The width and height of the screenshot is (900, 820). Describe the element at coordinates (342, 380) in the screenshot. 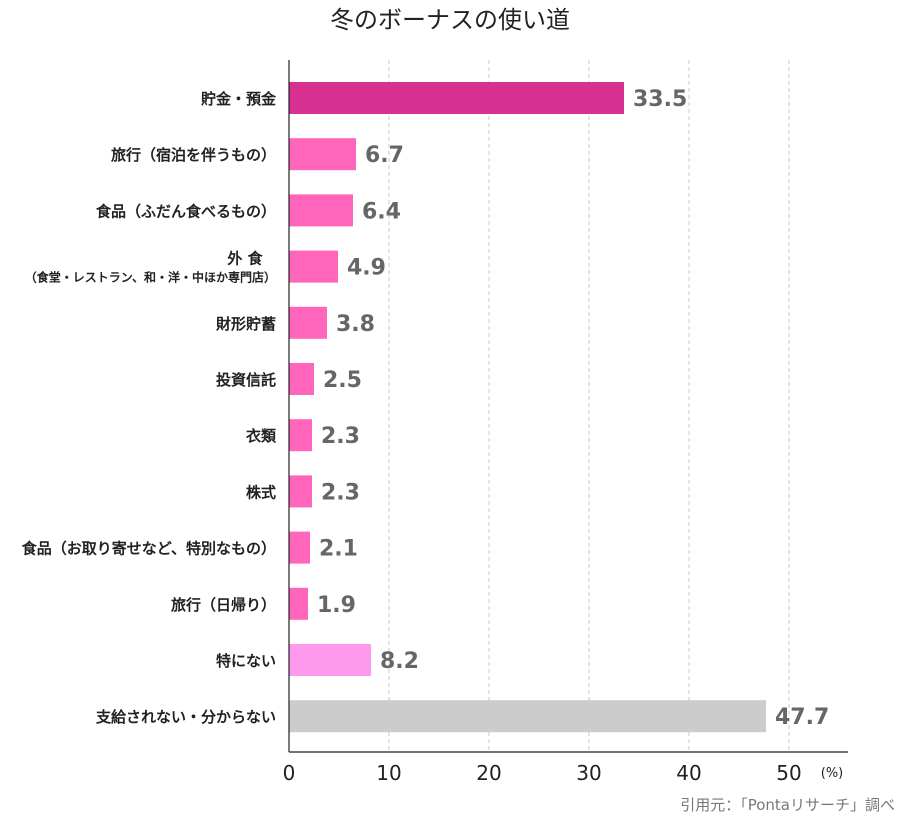

I see `value-label-5: 2.5` at that location.